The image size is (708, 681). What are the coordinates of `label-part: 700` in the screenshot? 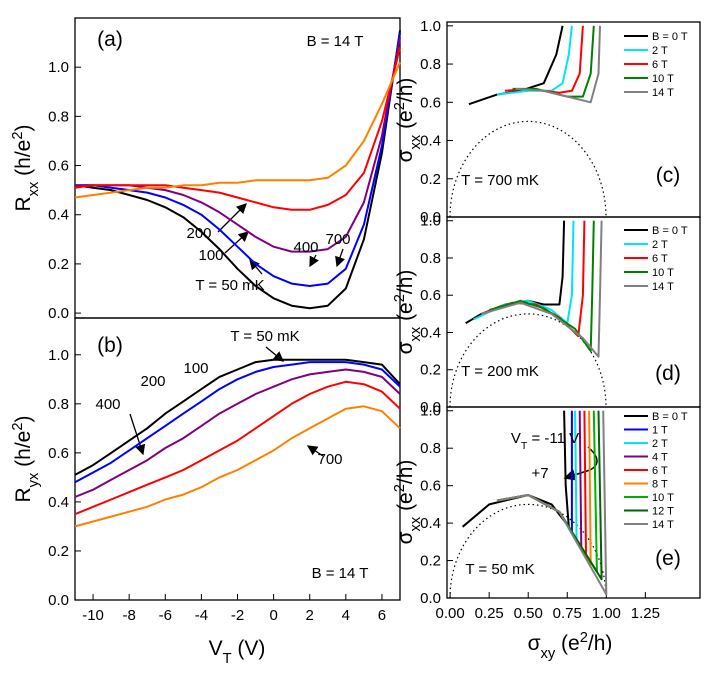 It's located at (329, 459).